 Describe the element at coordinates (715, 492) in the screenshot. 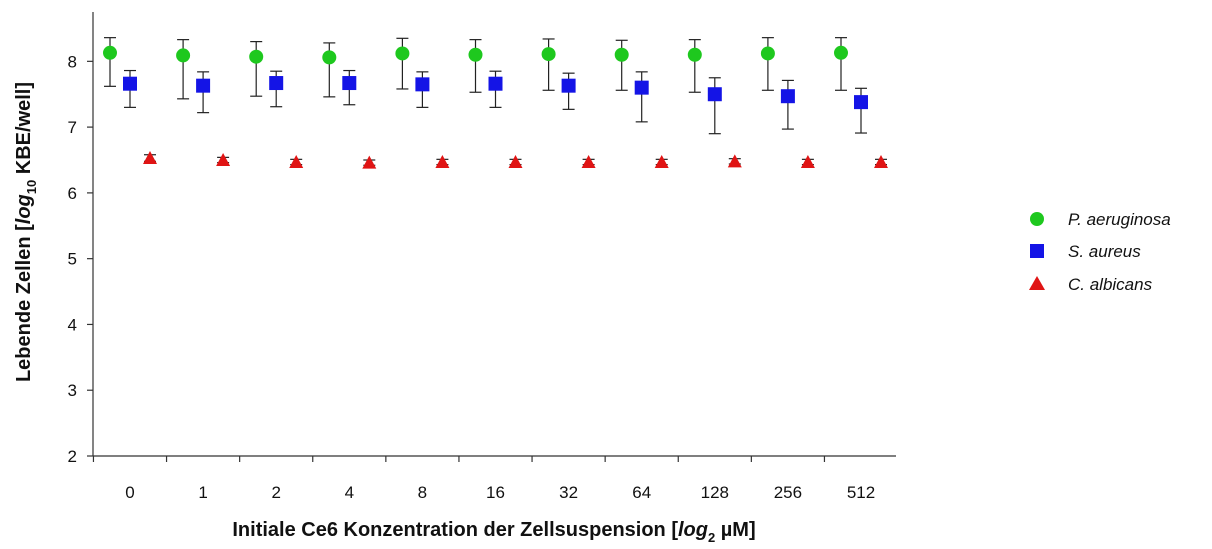

I see `x-tick-label: 128` at that location.